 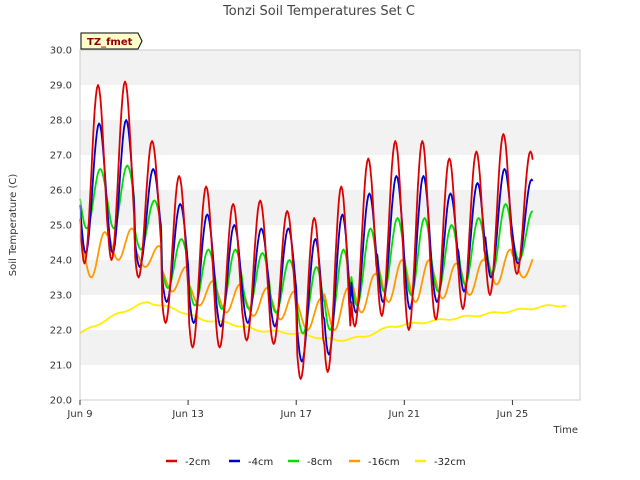 I want to click on y-tick-label: 20.0, so click(x=61, y=401).